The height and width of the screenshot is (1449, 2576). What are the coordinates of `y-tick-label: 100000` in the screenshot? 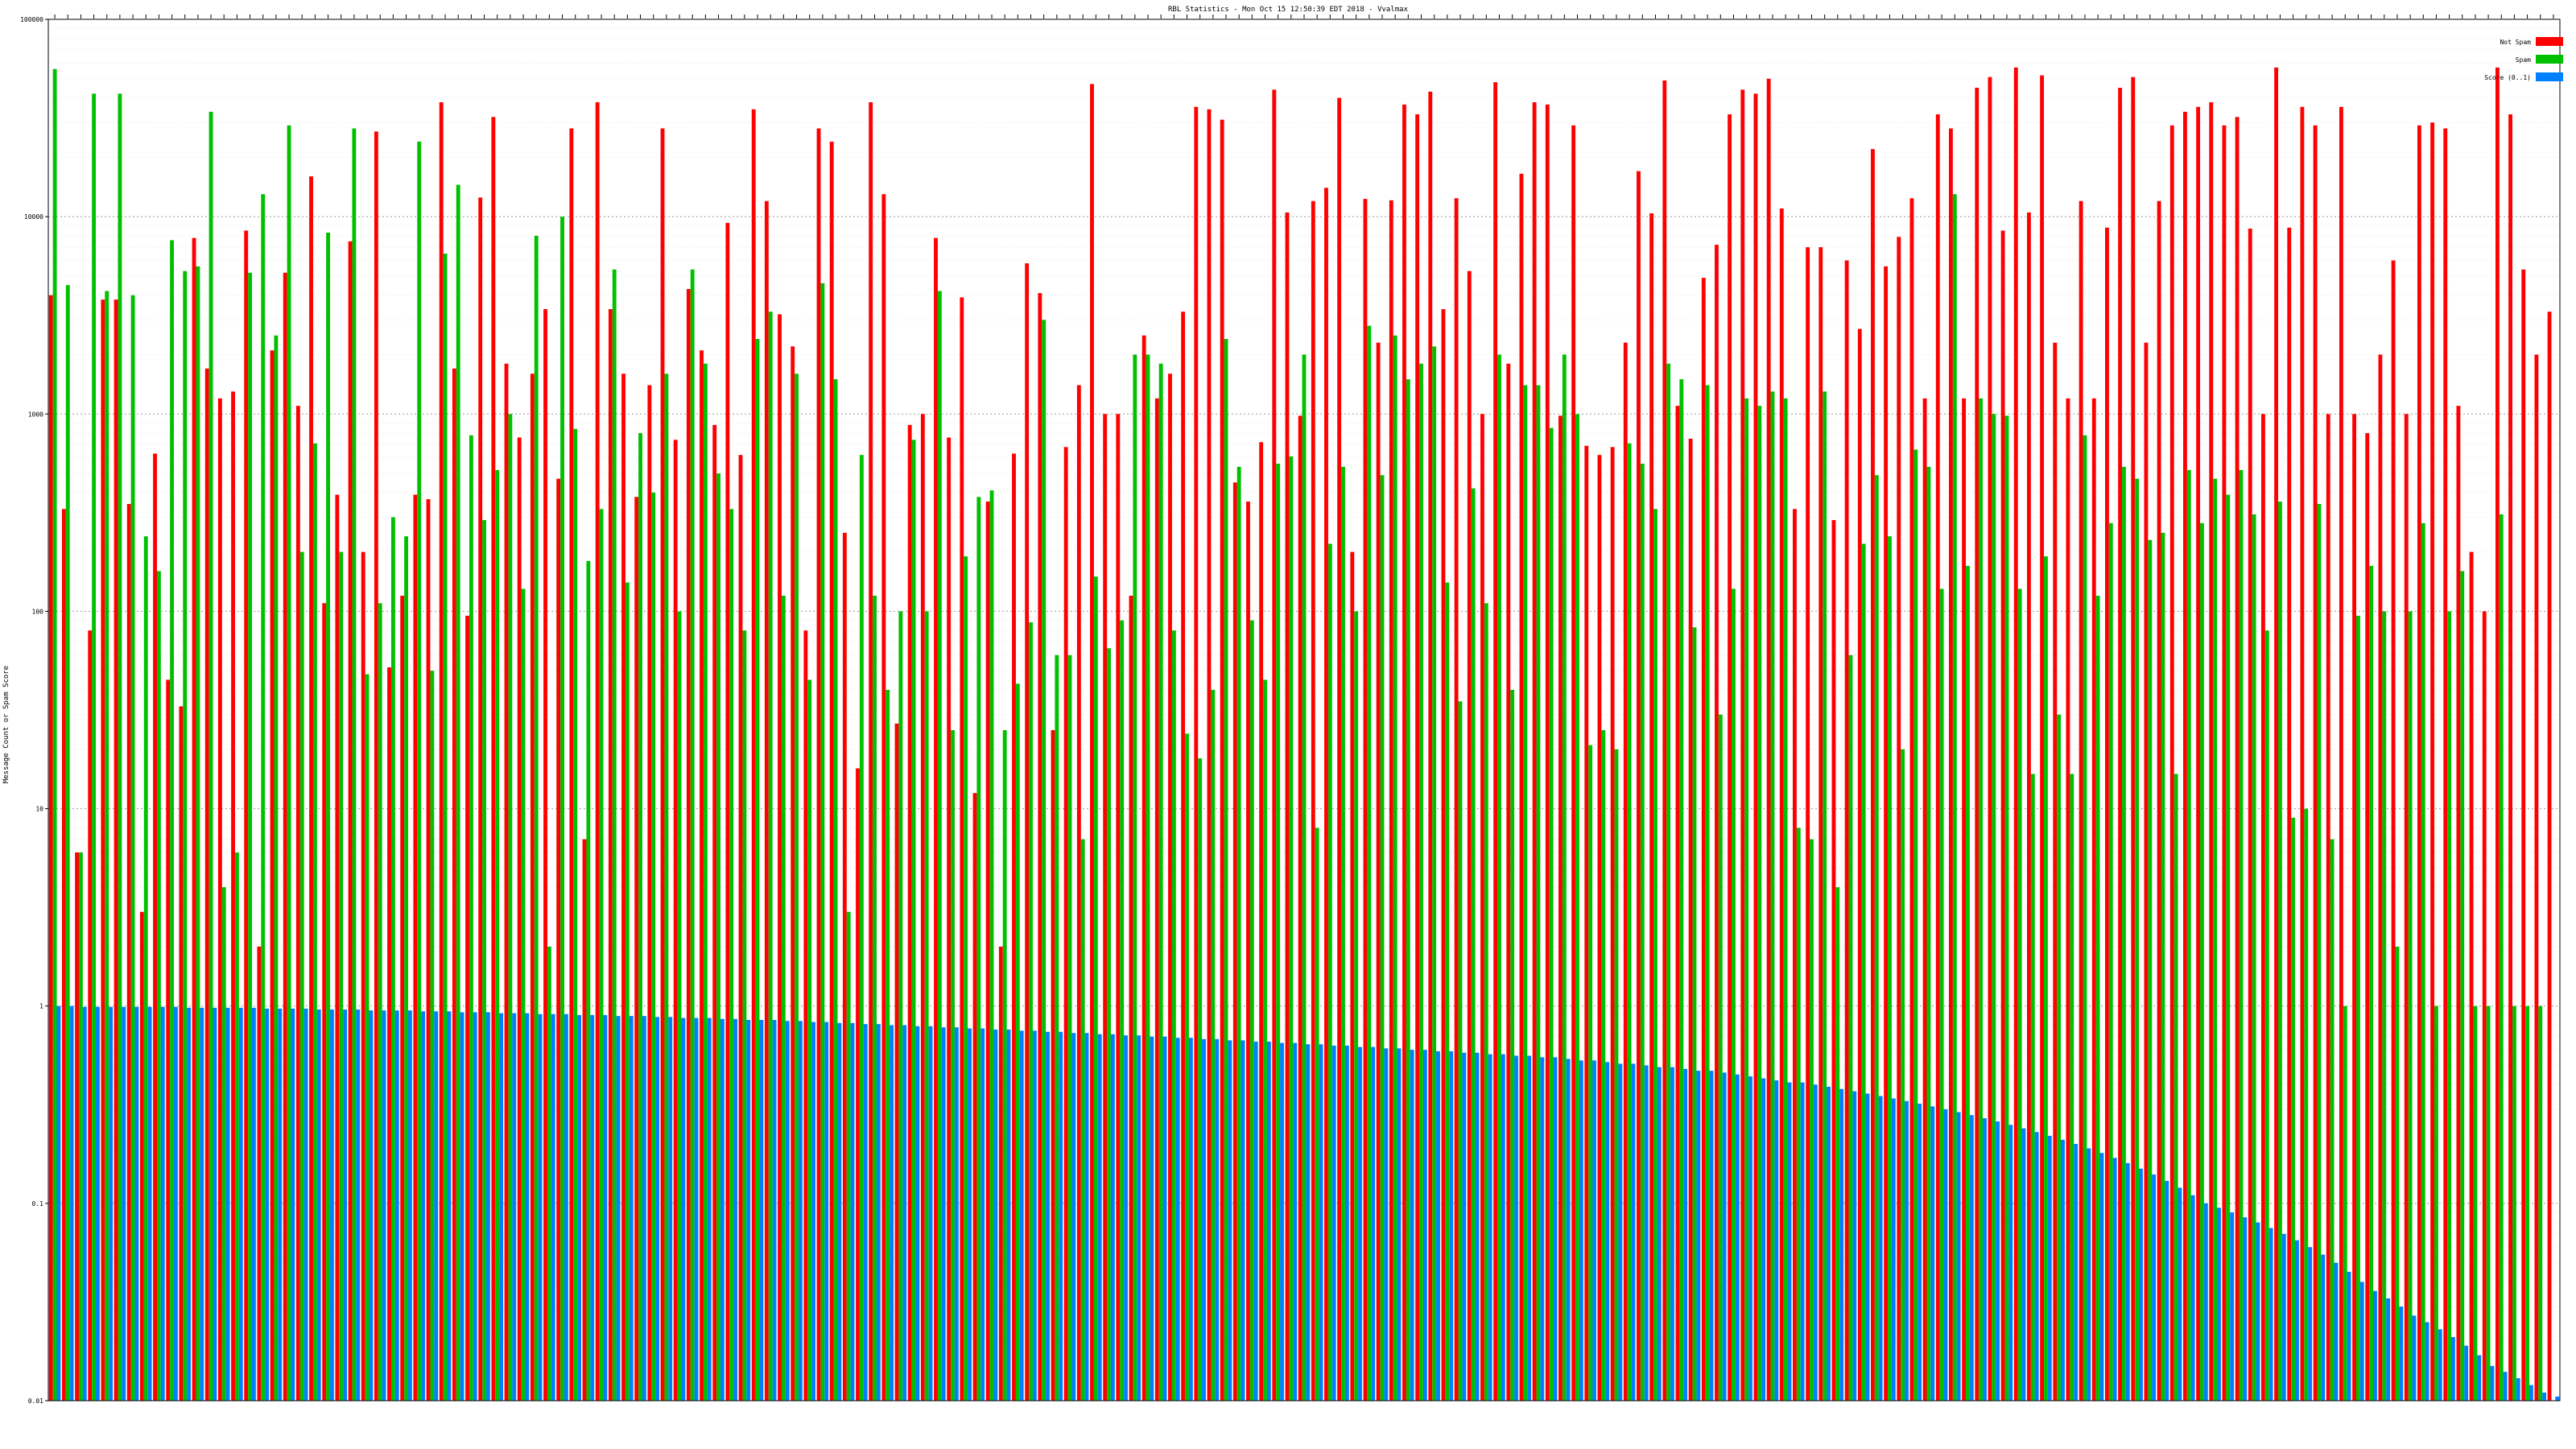 It's located at (31, 19).